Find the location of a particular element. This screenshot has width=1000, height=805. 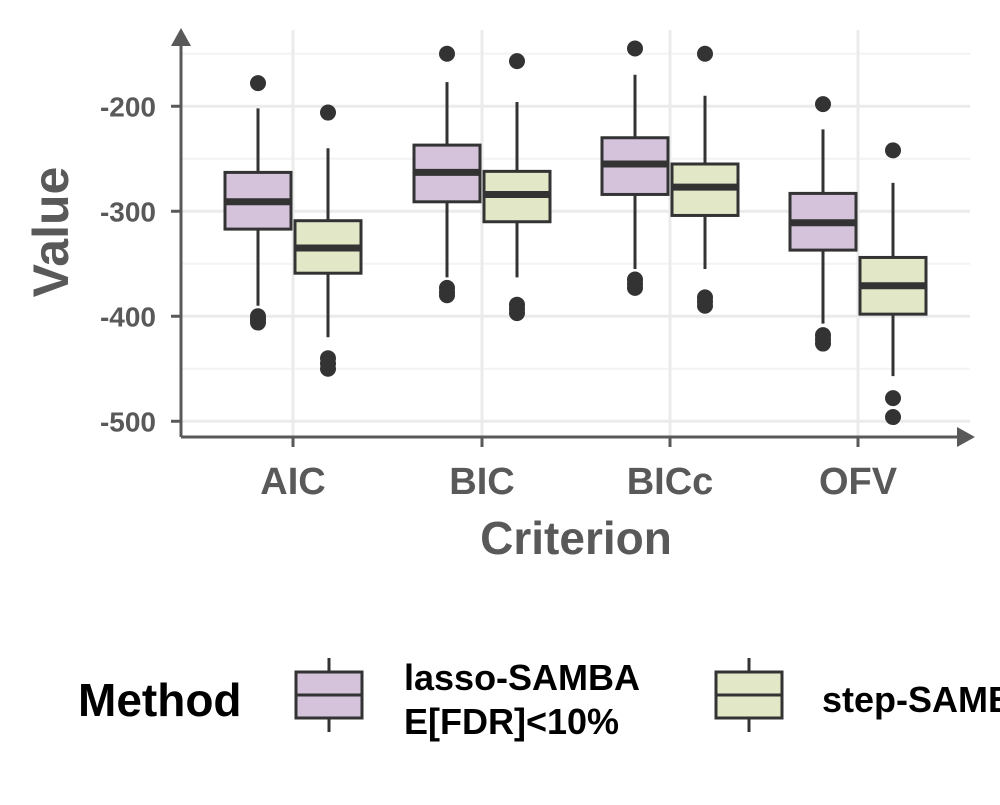

x-tick-label: AIC is located at coordinates (292, 482).